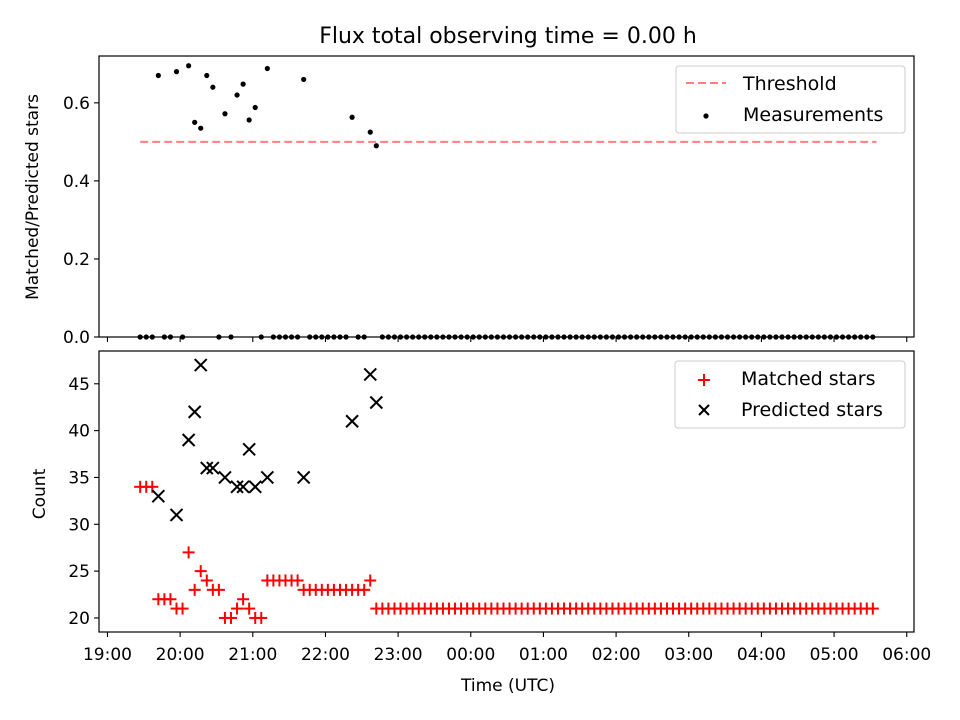 Image resolution: width=960 pixels, height=720 pixels. I want to click on top-y-axis-label: Matched/Predicted stars, so click(33, 197).